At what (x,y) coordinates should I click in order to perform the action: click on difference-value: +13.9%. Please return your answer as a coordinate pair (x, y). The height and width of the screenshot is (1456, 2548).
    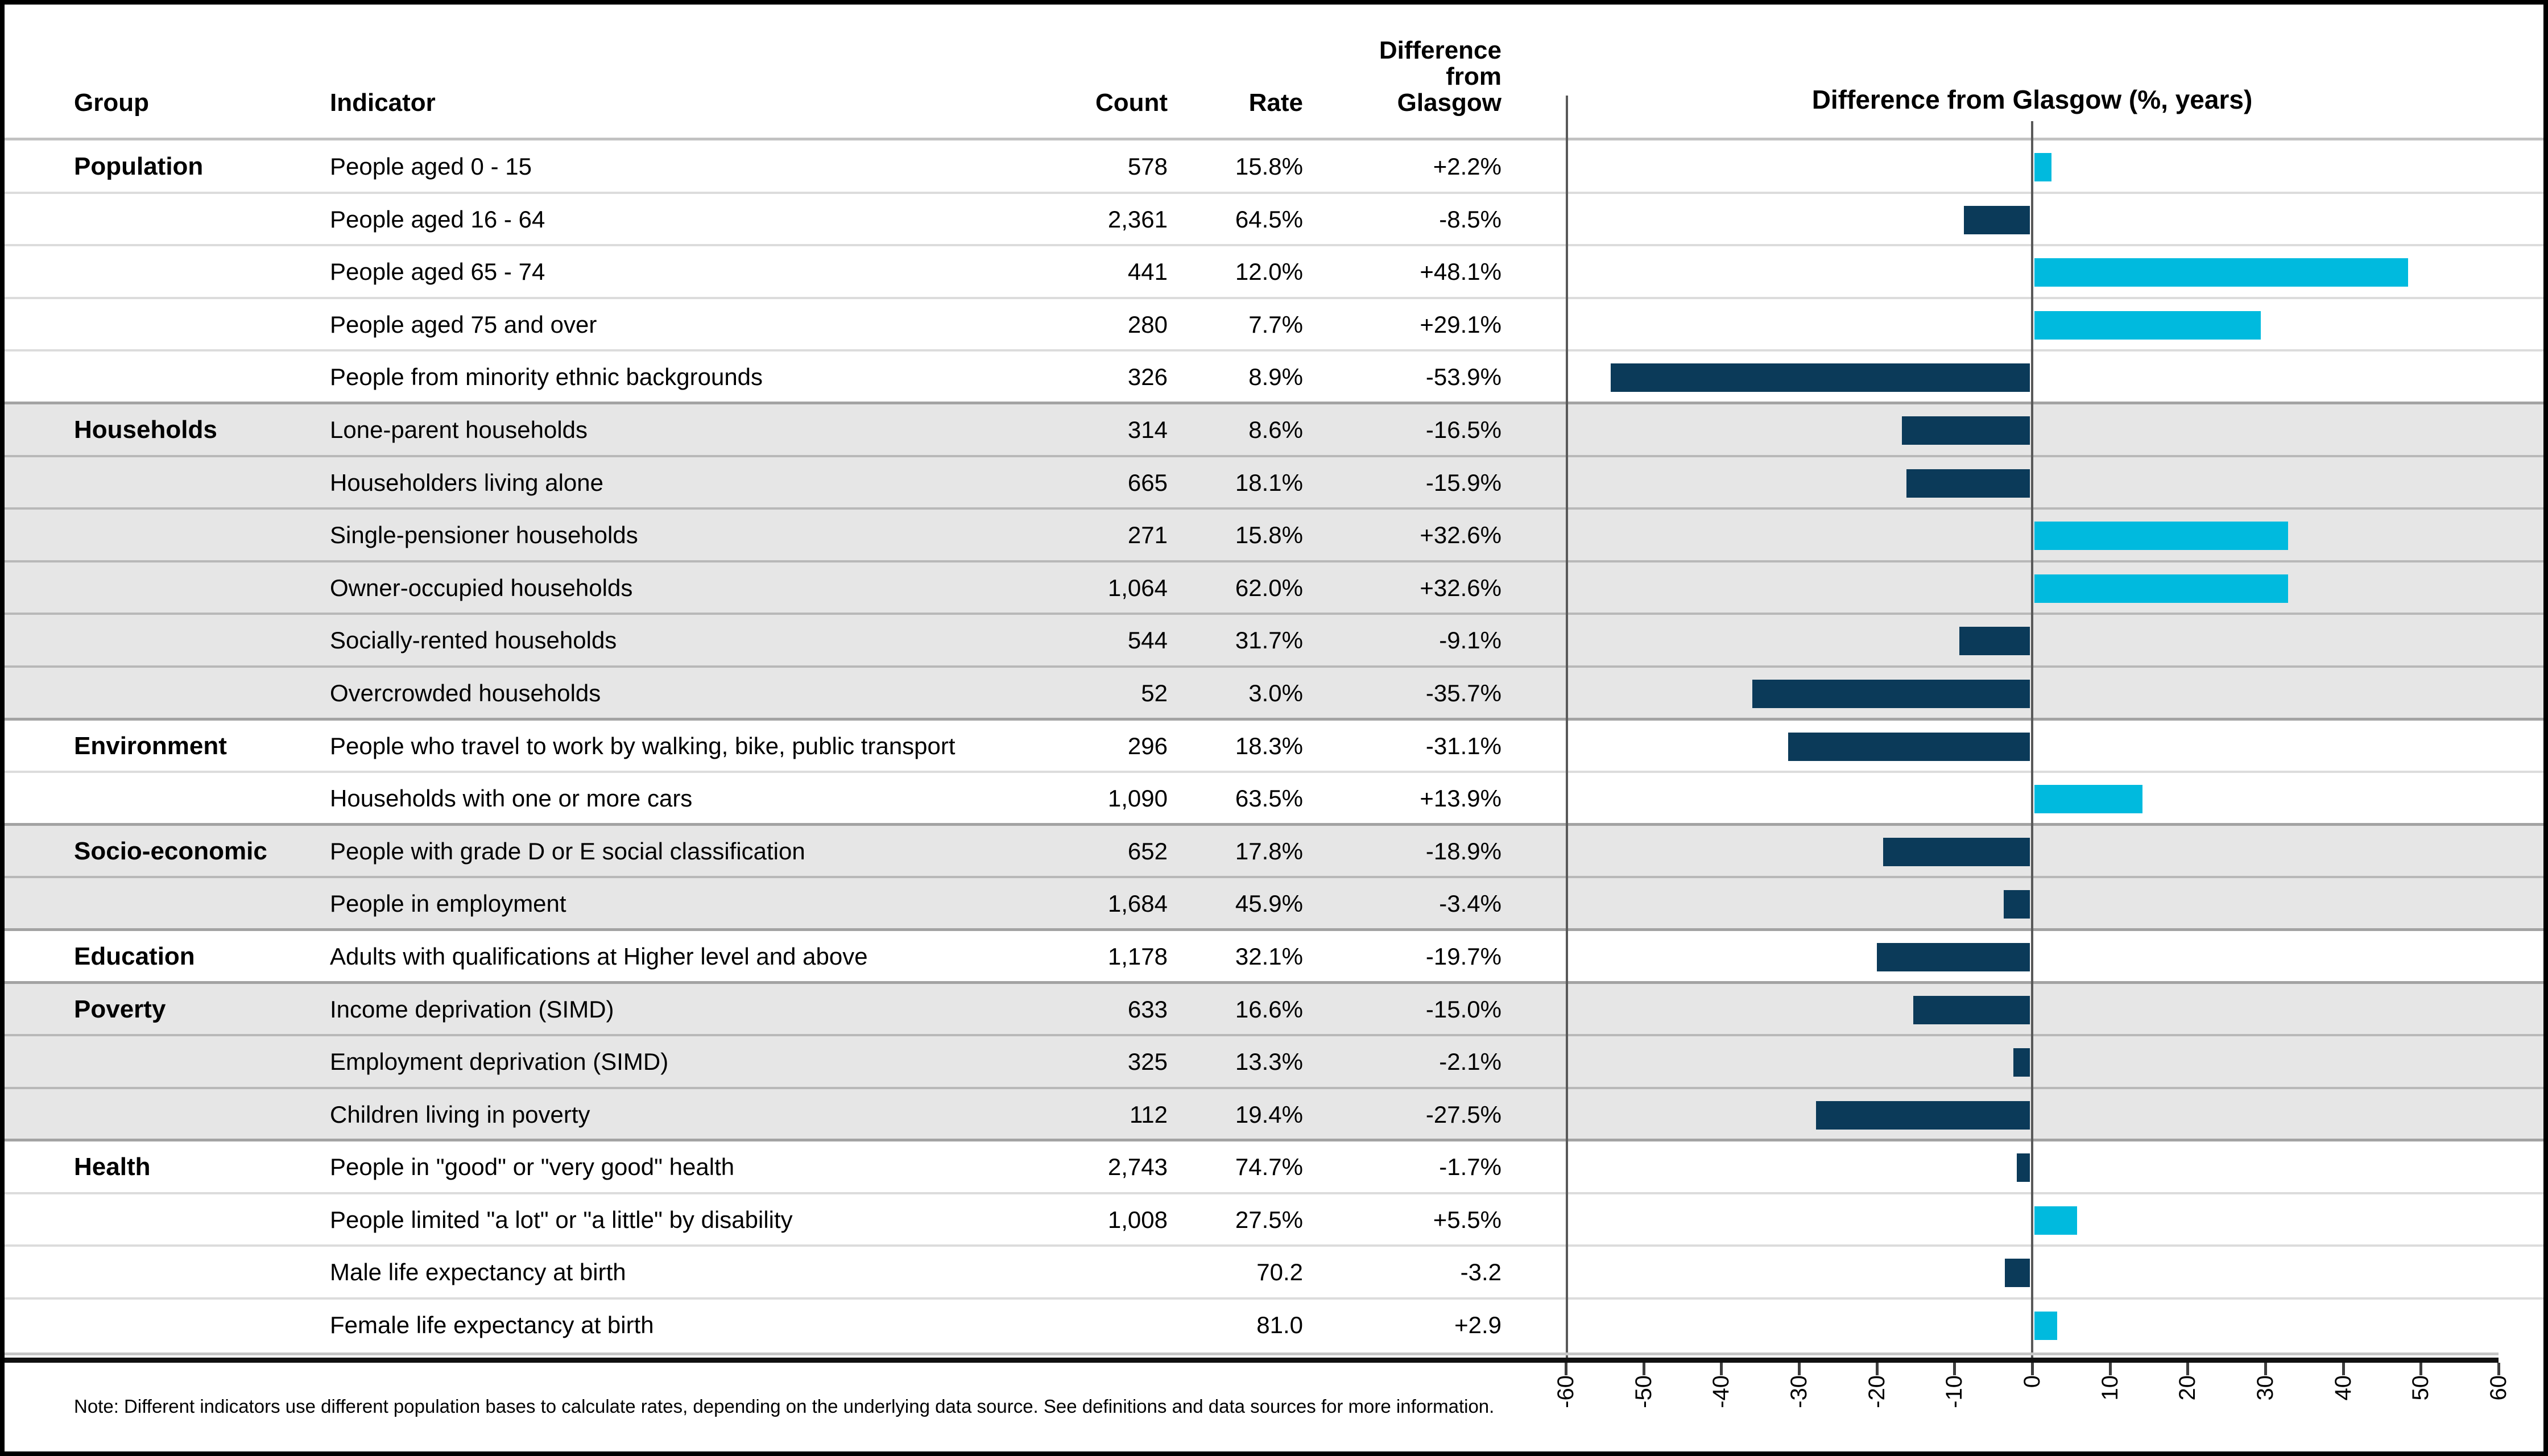
    Looking at the image, I should click on (1461, 798).